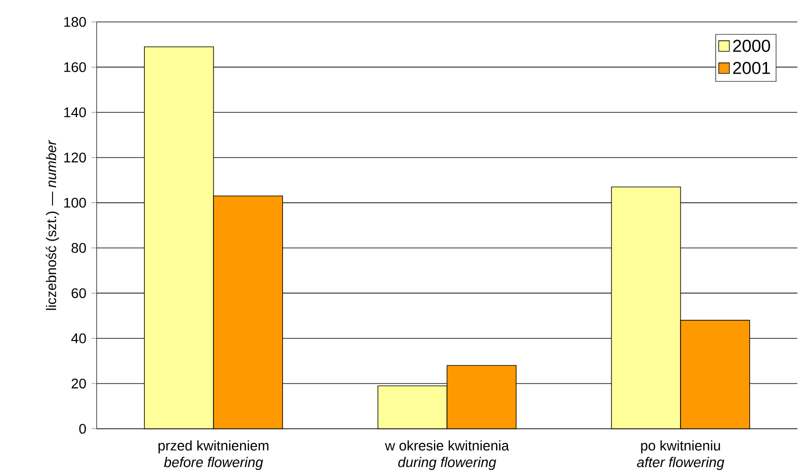  I want to click on y-tick-label: 40, so click(78, 339).